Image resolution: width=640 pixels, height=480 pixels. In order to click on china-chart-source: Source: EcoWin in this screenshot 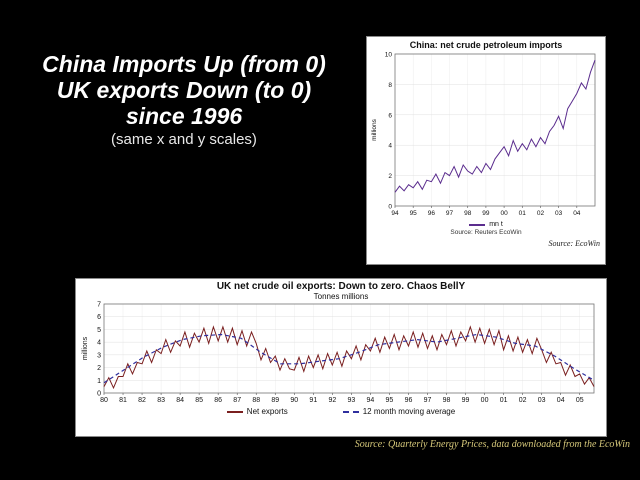, I will do `click(574, 243)`.